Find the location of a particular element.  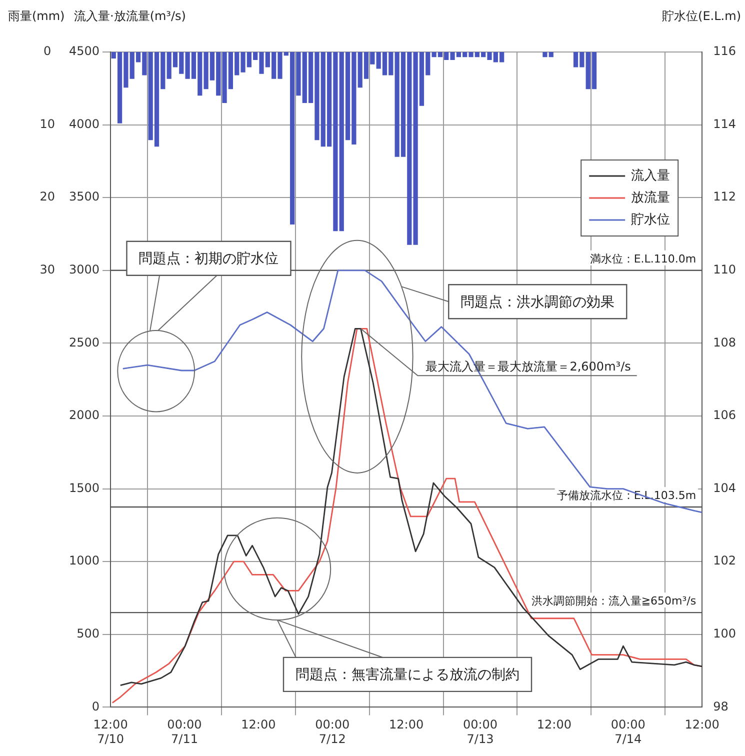

x-tick-label: 00:00 7/11 is located at coordinates (184, 732).